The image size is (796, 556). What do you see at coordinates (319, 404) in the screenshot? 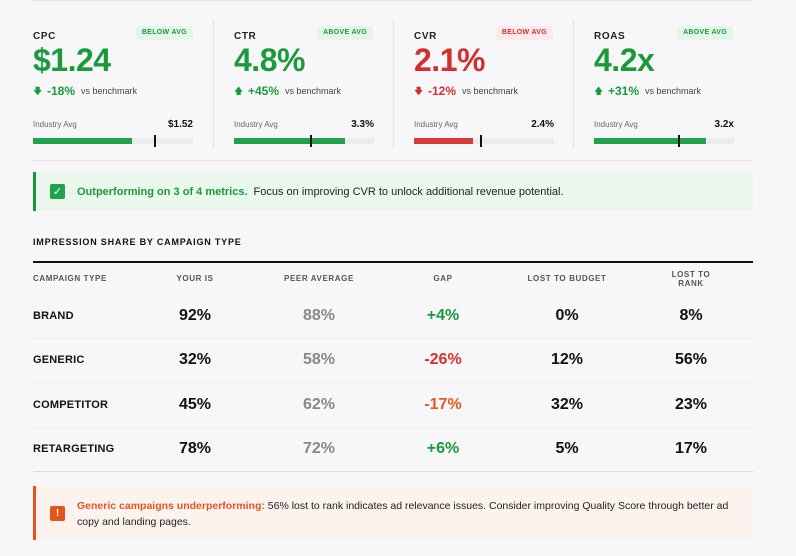
I see `peer-average-cell: 62%` at bounding box center [319, 404].